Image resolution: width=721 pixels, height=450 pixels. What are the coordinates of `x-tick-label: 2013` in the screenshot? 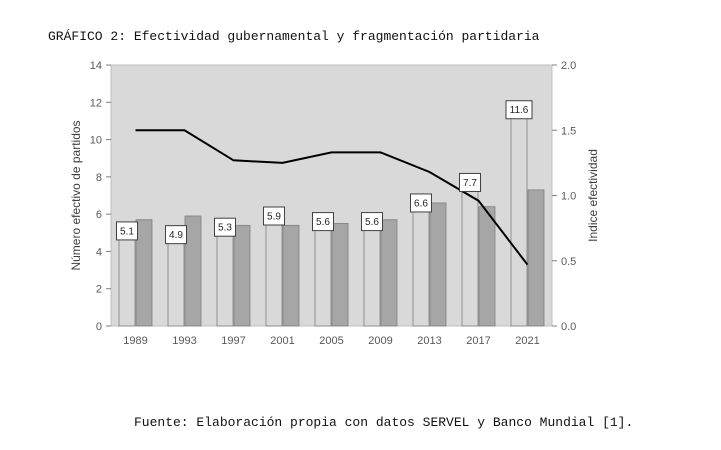 It's located at (429, 341).